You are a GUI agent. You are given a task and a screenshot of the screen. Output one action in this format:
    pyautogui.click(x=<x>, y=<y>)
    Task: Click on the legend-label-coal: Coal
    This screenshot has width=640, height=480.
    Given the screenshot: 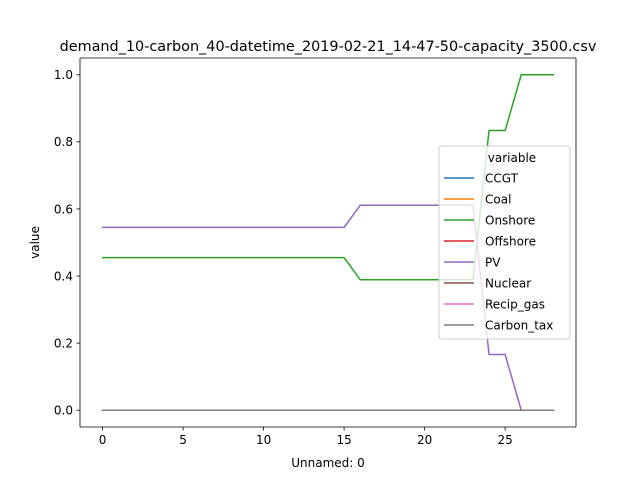 What is the action you would take?
    pyautogui.click(x=498, y=200)
    